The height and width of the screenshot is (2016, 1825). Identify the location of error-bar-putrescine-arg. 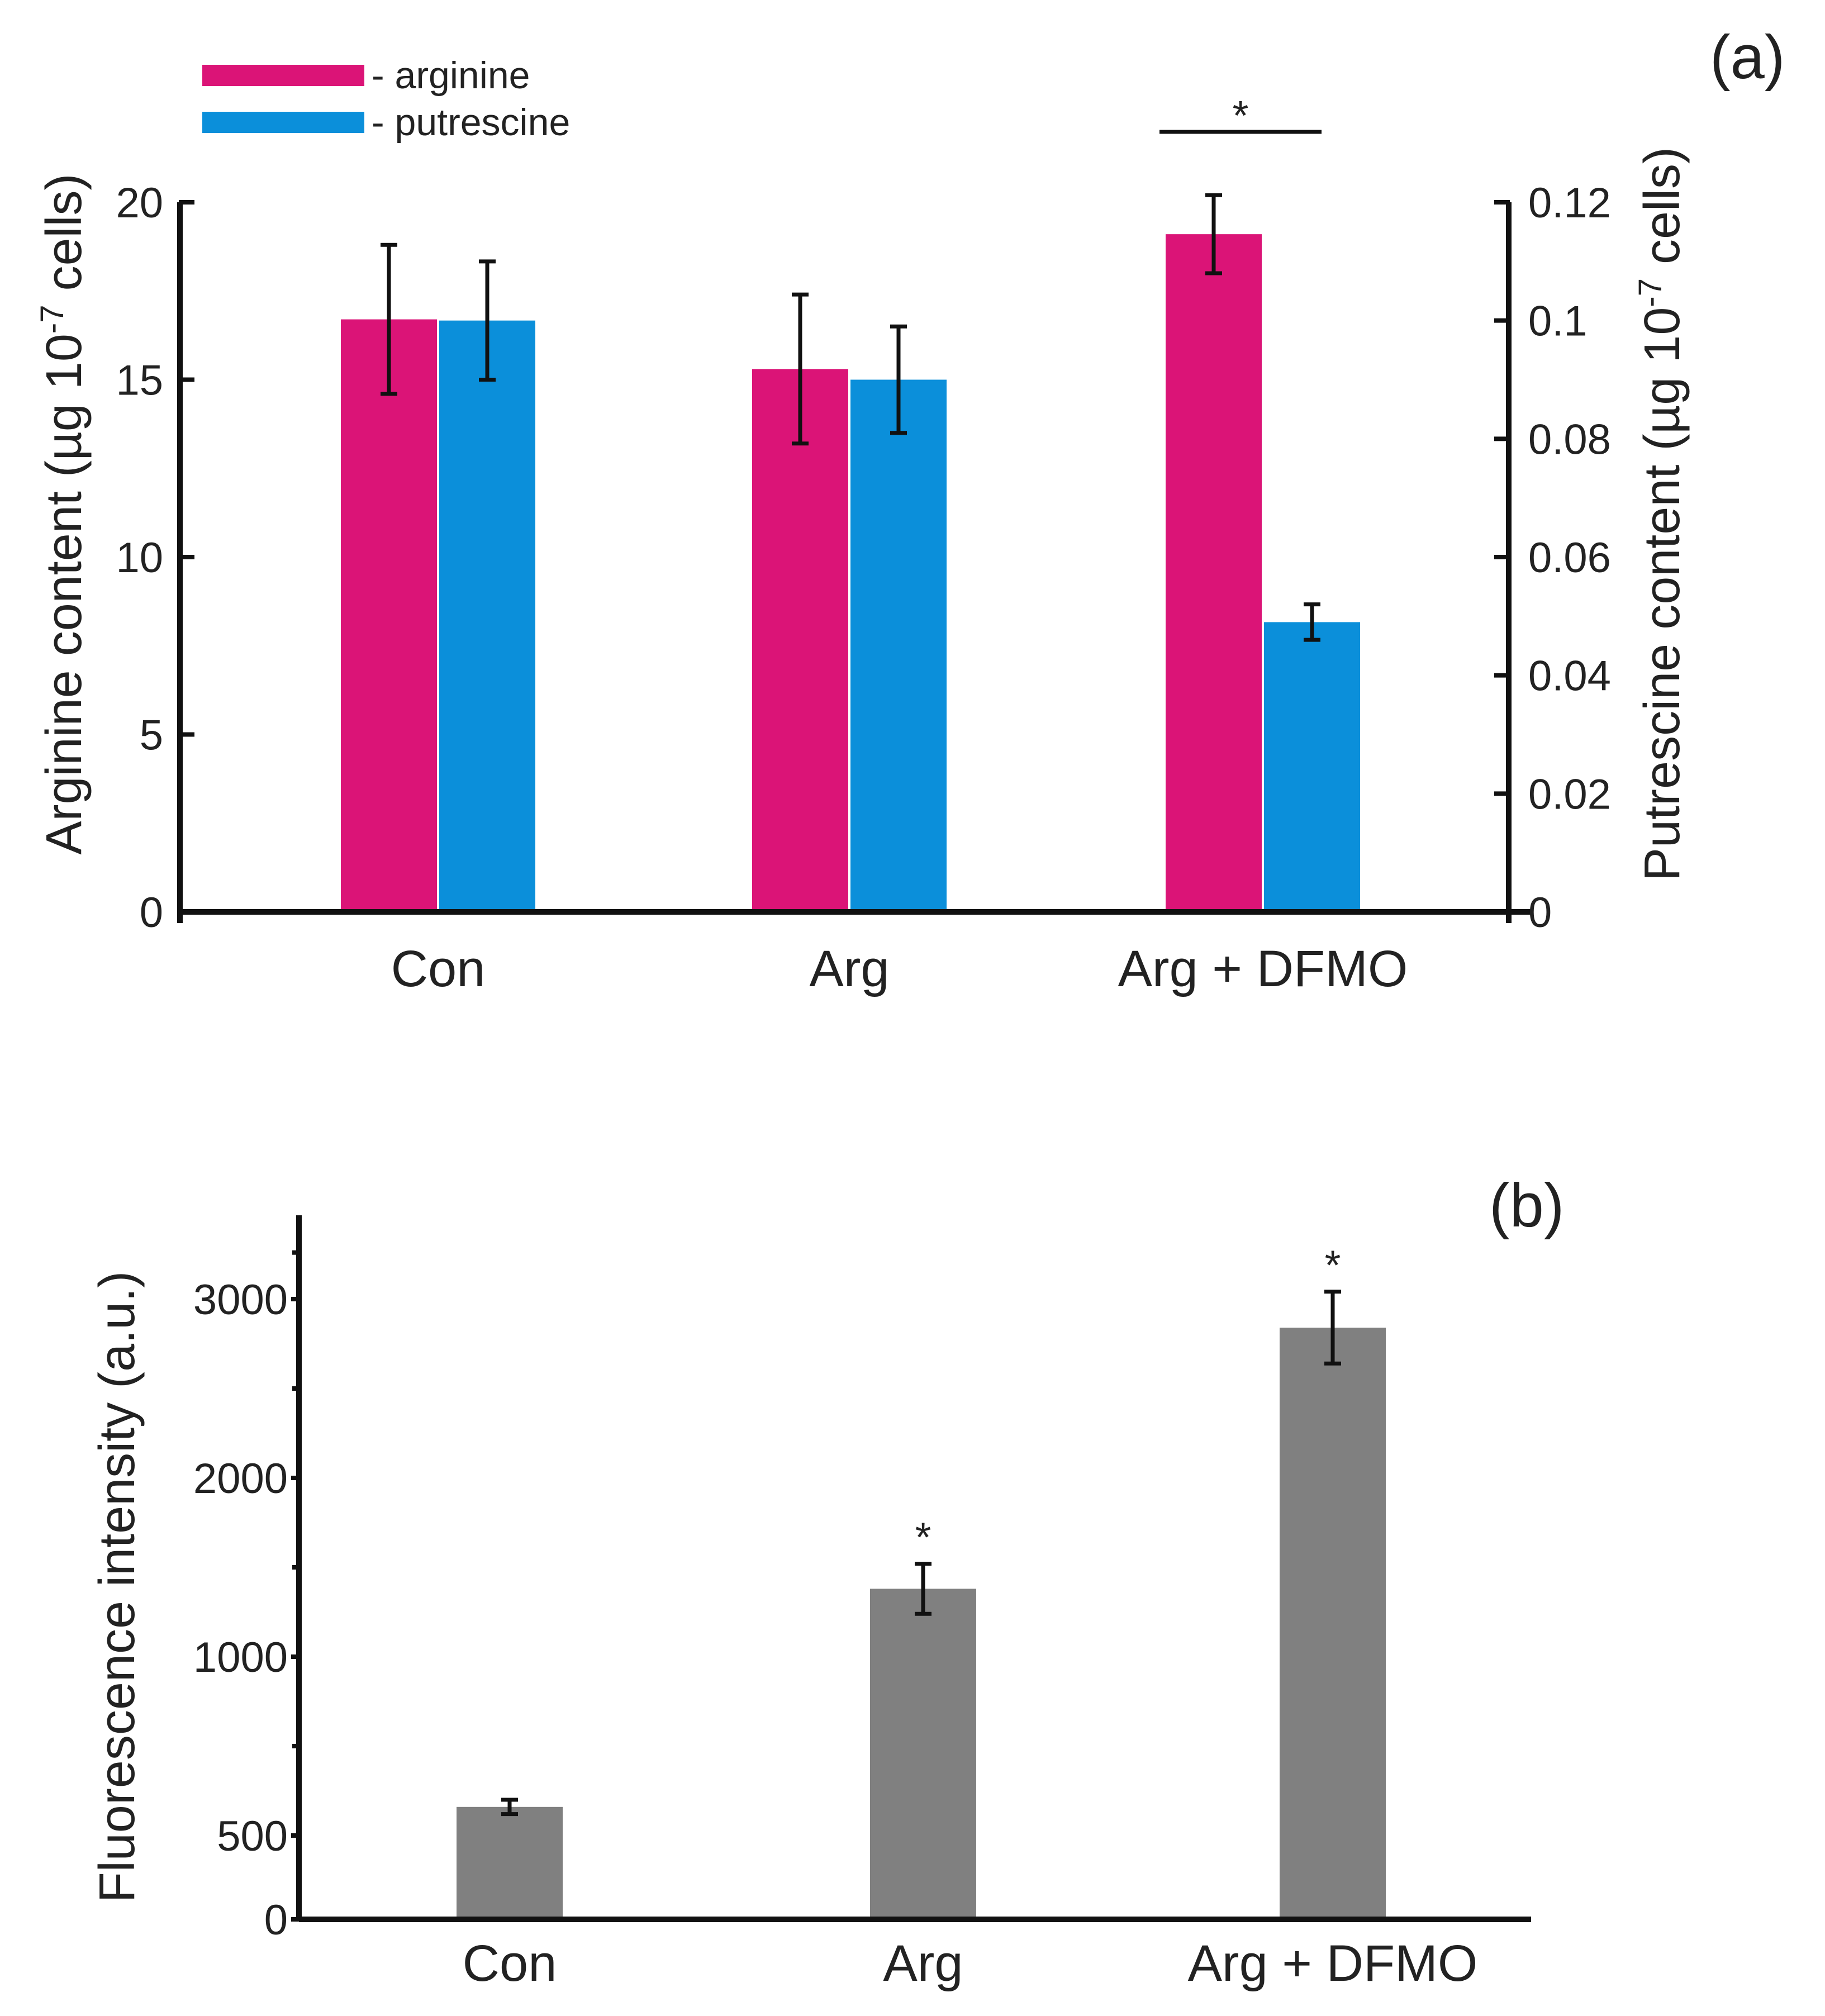
(898, 379).